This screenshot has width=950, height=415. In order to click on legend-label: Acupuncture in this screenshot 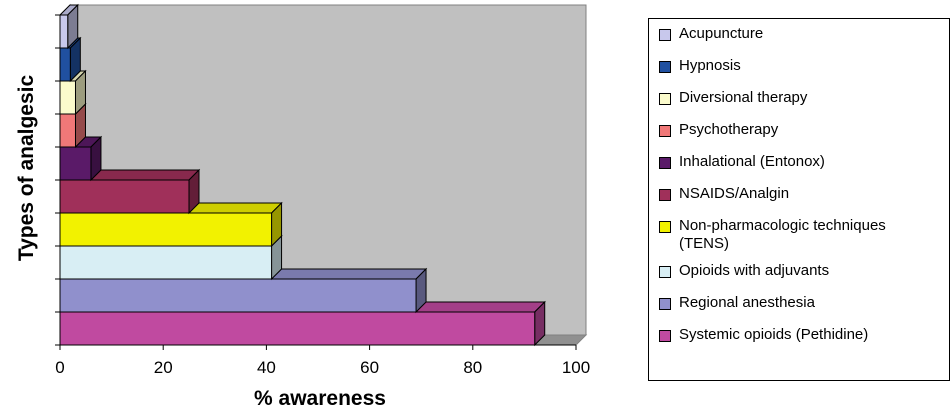, I will do `click(721, 33)`.